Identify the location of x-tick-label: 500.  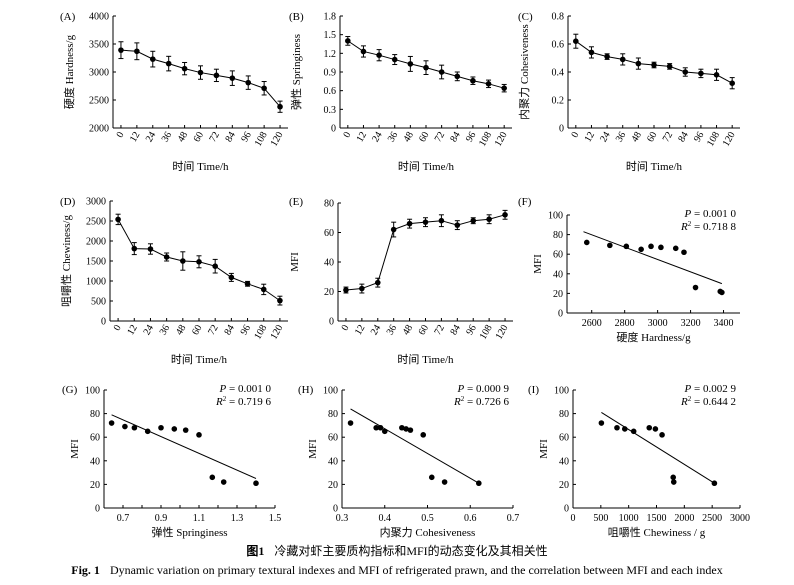
(600, 518).